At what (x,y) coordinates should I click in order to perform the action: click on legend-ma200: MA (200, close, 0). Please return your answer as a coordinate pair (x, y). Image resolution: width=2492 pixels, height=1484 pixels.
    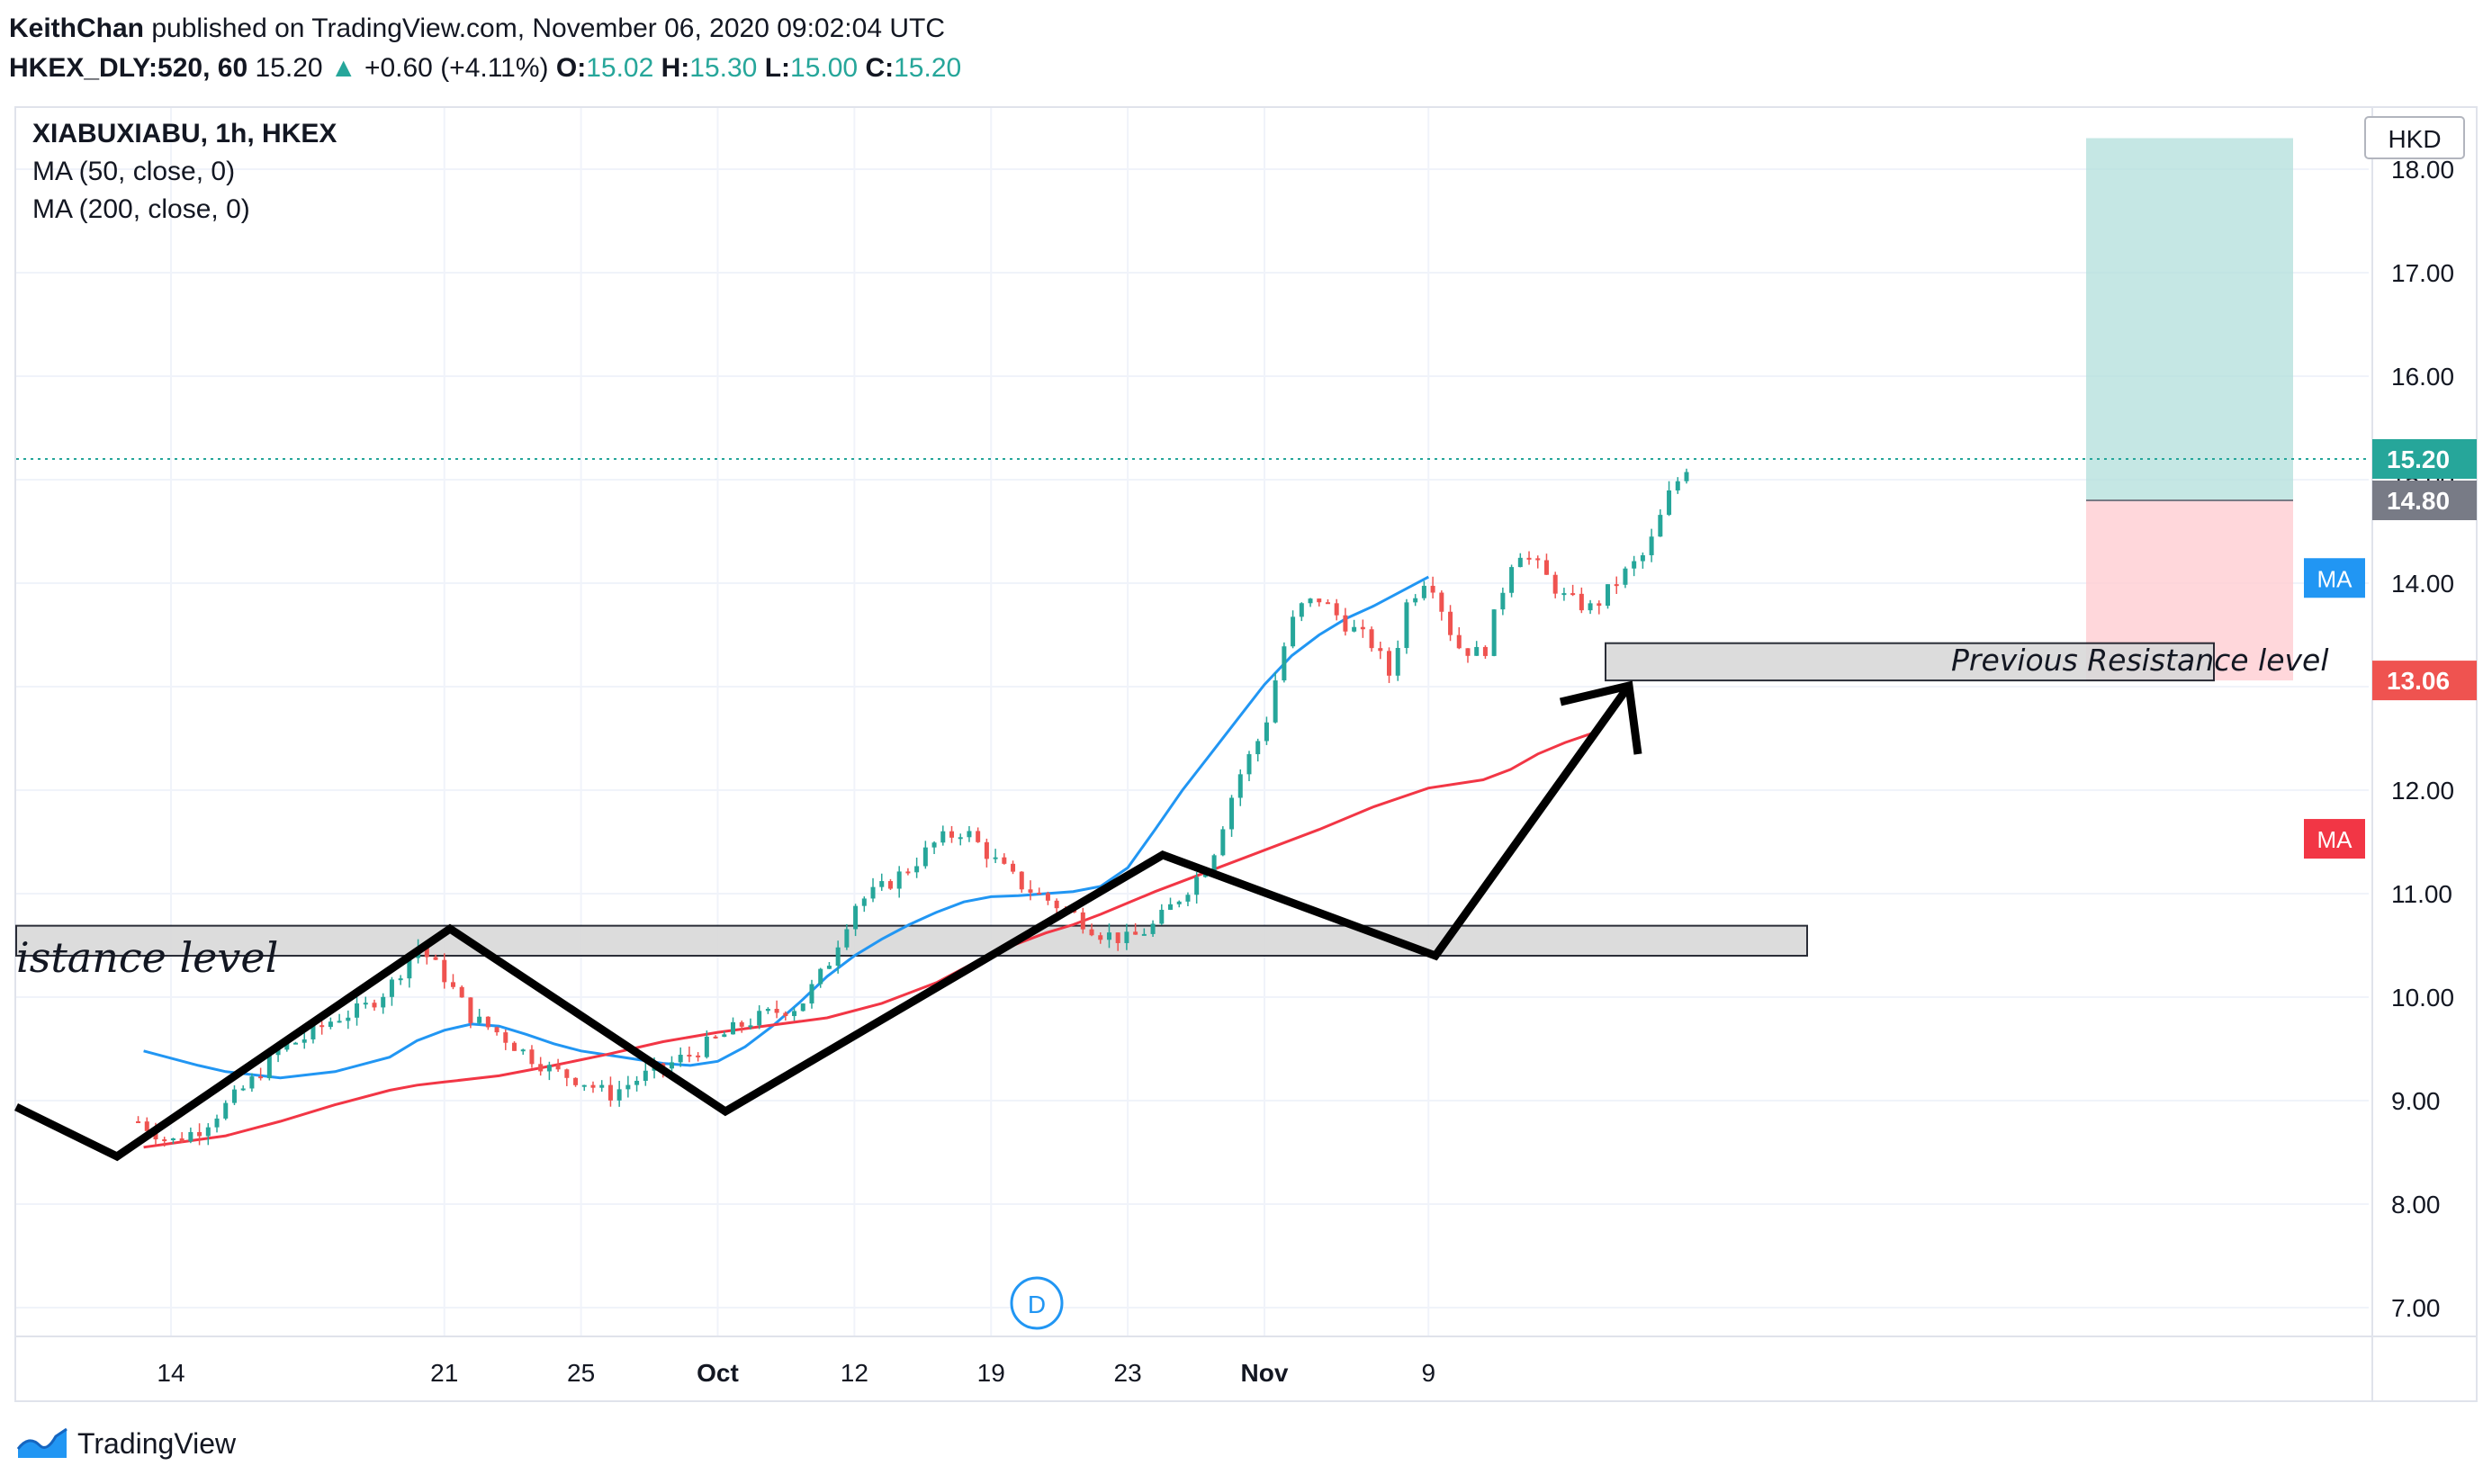
    Looking at the image, I should click on (141, 209).